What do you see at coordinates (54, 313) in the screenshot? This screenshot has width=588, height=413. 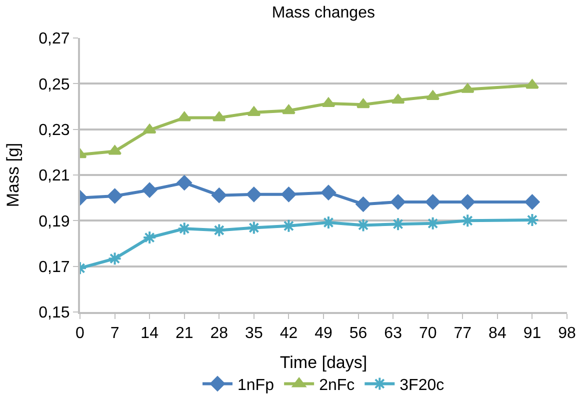 I see `y-tick-label: 0,15` at bounding box center [54, 313].